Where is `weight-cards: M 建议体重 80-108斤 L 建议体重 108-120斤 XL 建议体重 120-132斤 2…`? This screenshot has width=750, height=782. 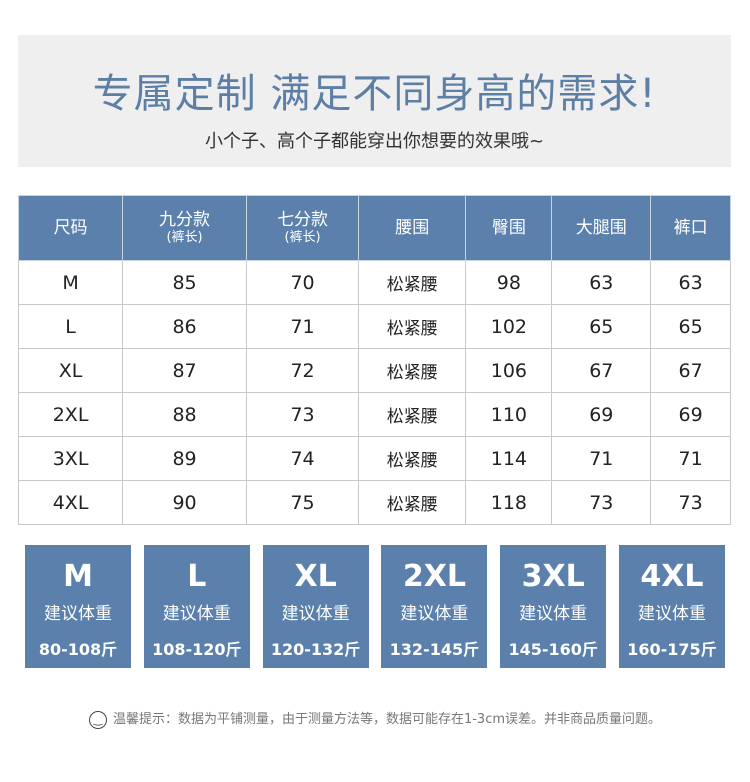 weight-cards: M 建议体重 80-108斤 L 建议体重 108-120斤 XL 建议体重 120-132斤 2… is located at coordinates (375, 606).